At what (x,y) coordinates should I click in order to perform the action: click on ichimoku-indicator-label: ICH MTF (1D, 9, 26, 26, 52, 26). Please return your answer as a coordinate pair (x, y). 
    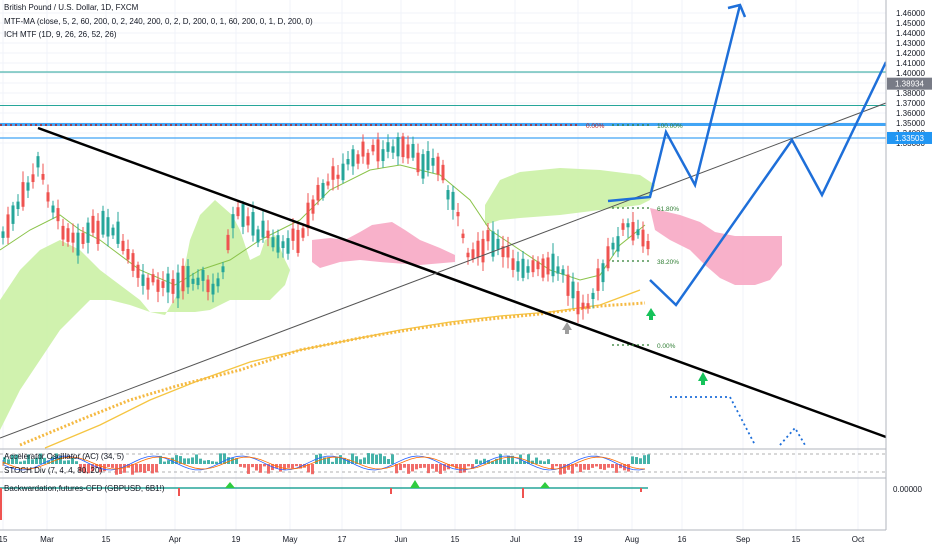
    Looking at the image, I should click on (60, 34).